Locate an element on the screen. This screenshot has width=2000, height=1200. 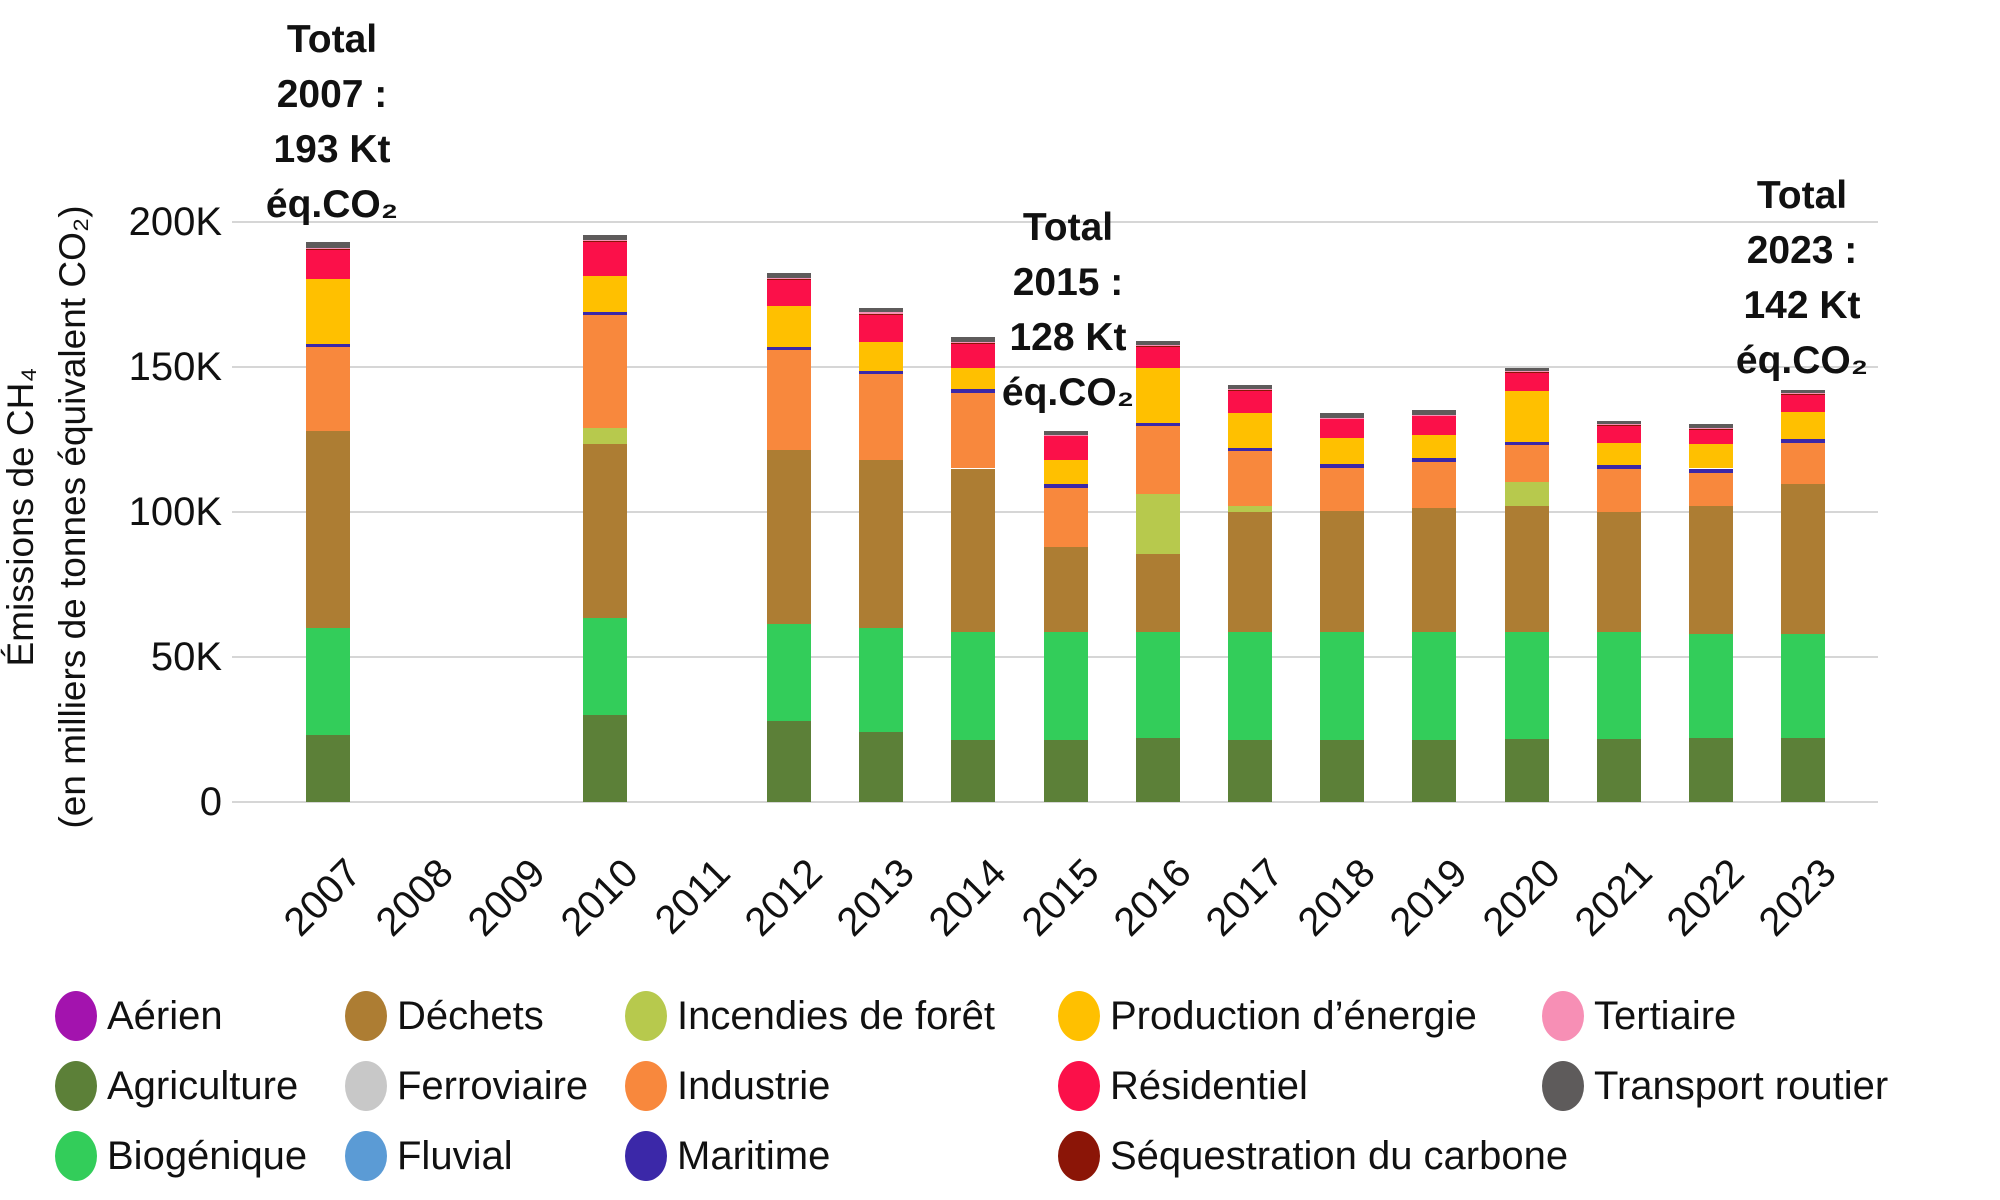
legend-label: Maritime is located at coordinates (754, 1156).